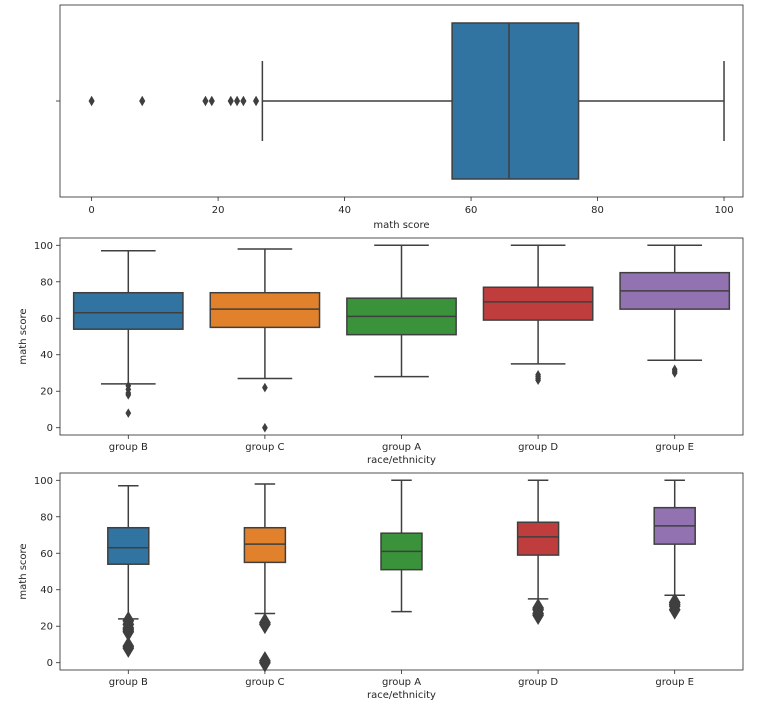  I want to click on x-tick-label-2-4: group E, so click(674, 447).